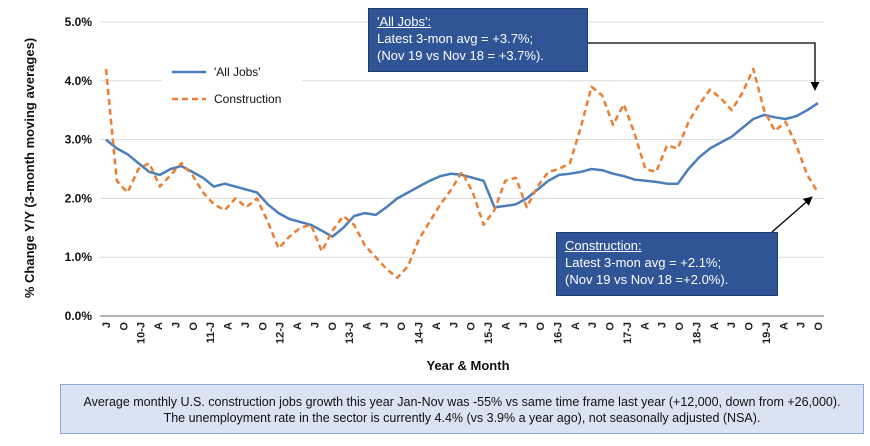 The width and height of the screenshot is (870, 446). What do you see at coordinates (79, 81) in the screenshot?
I see `y-tick-label: 4.0%` at bounding box center [79, 81].